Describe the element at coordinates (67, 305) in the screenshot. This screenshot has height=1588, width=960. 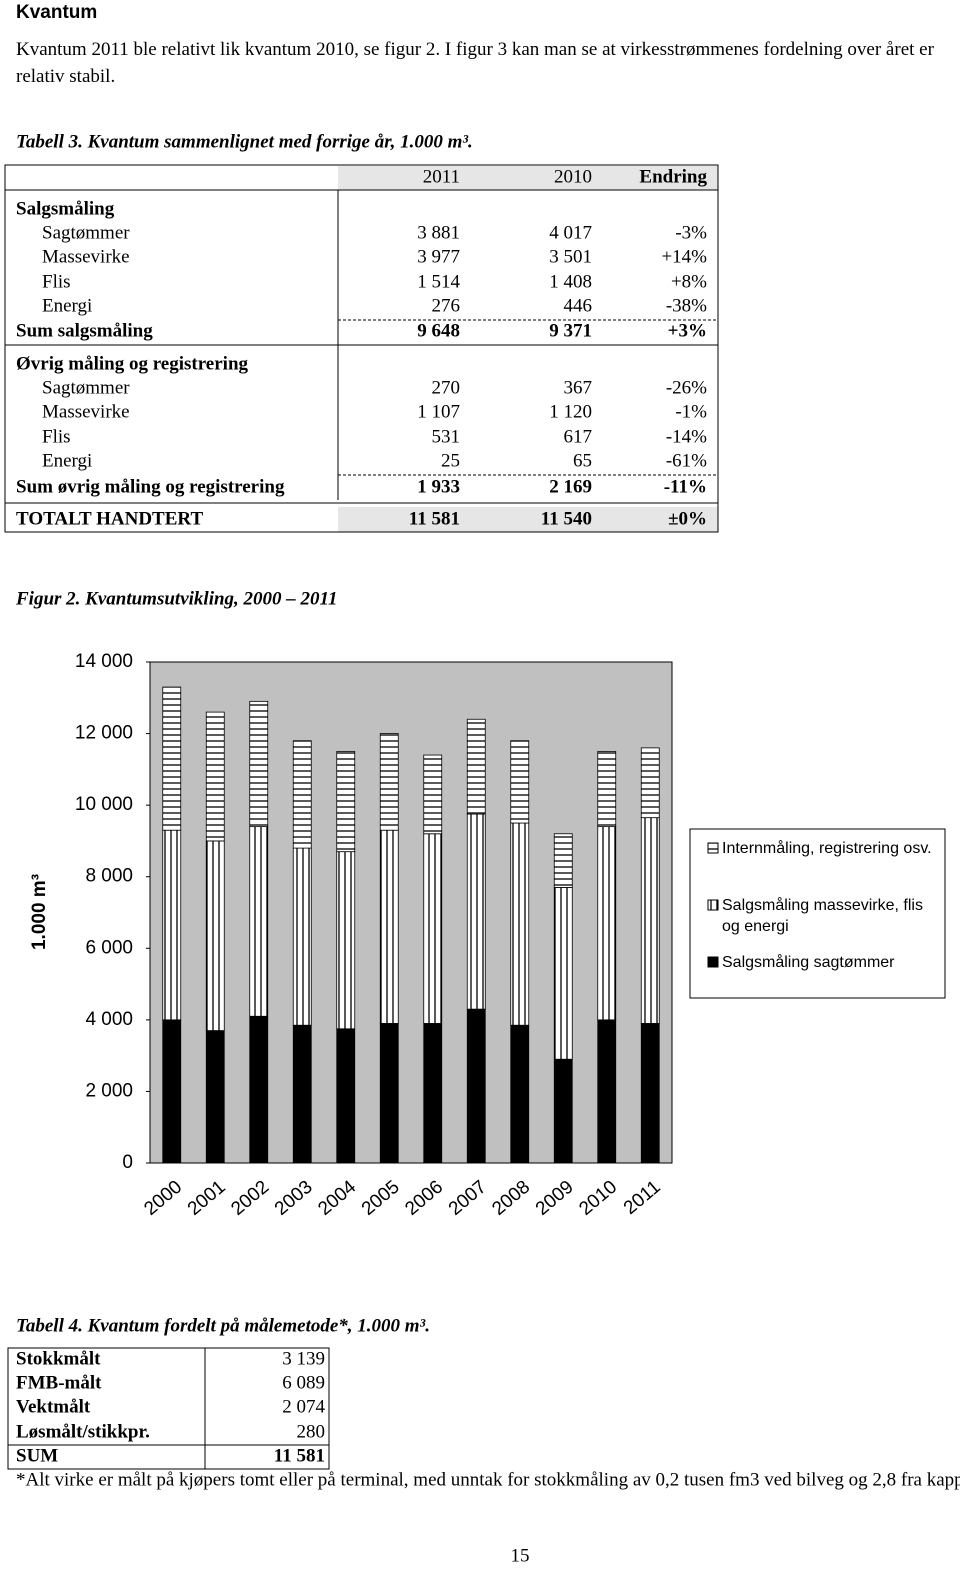
I see `row-label: Energi` at that location.